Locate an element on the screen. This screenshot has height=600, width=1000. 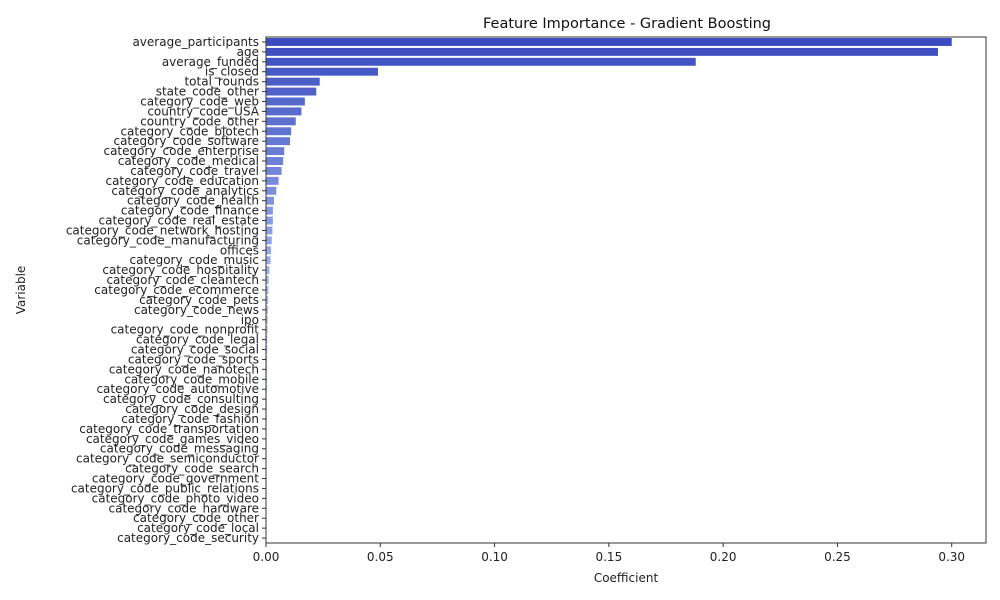
bar-category_code_pets is located at coordinates (267, 299).